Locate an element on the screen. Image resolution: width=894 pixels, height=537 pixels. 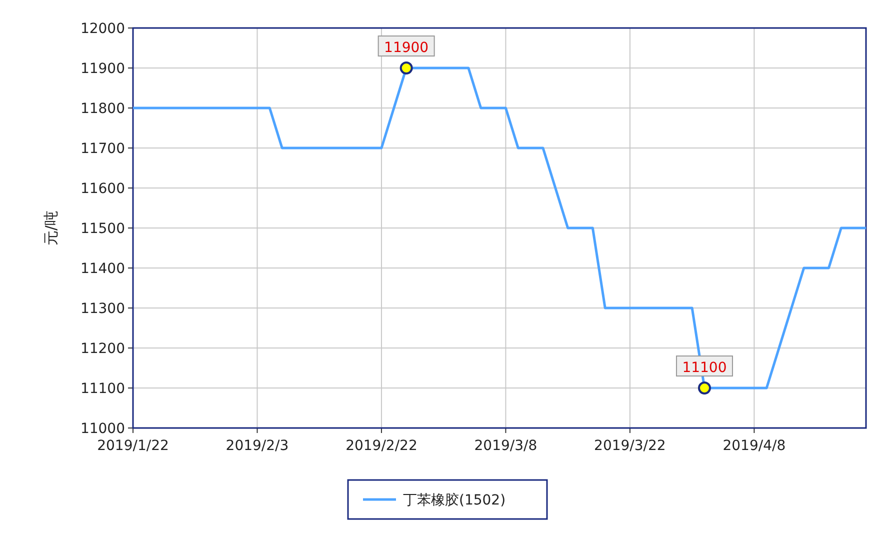
y-tick-label: 11600 is located at coordinates (102, 189).